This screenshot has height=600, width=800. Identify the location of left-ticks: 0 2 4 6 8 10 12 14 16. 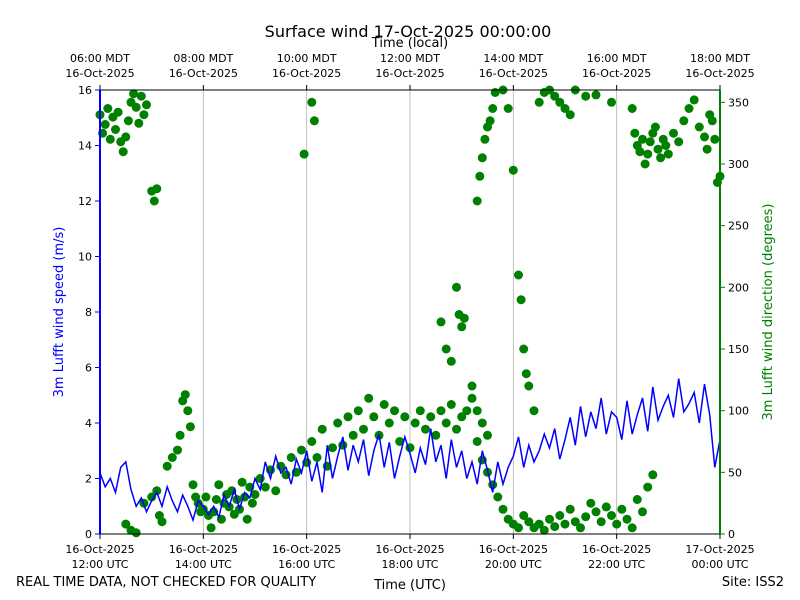
(89, 312).